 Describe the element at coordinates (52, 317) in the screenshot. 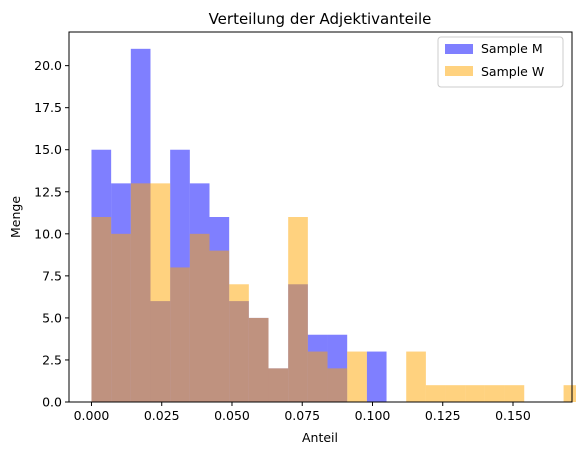

I see `y-tick-label: 5.0` at that location.